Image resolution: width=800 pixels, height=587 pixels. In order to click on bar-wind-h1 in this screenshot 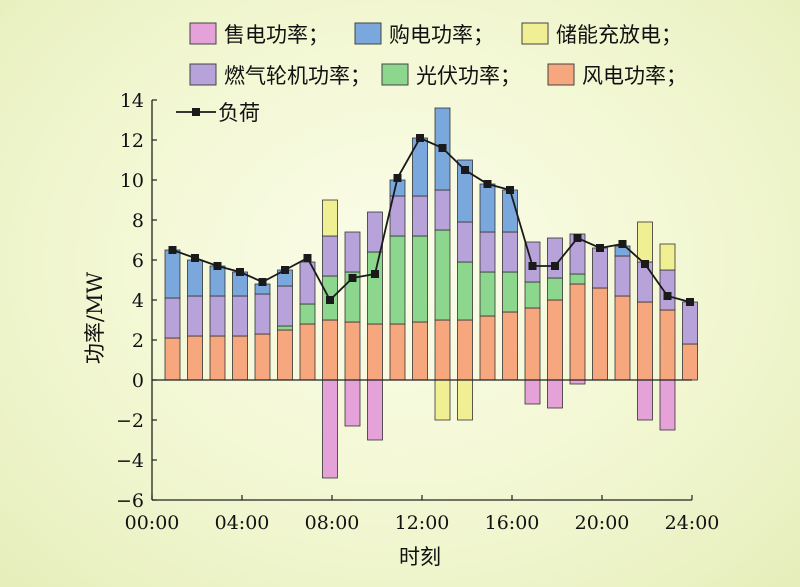, I will do `click(172, 359)`.